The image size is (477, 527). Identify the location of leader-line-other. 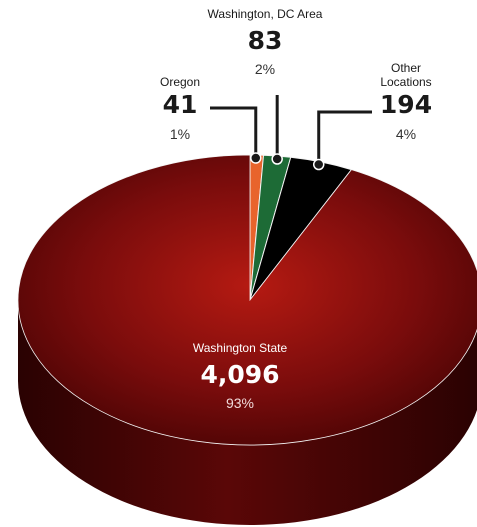
(344, 137).